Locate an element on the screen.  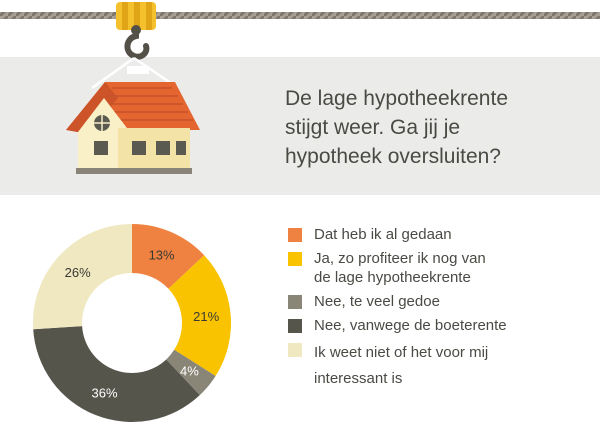
house-on-crane-hook-icon is located at coordinates (133, 88).